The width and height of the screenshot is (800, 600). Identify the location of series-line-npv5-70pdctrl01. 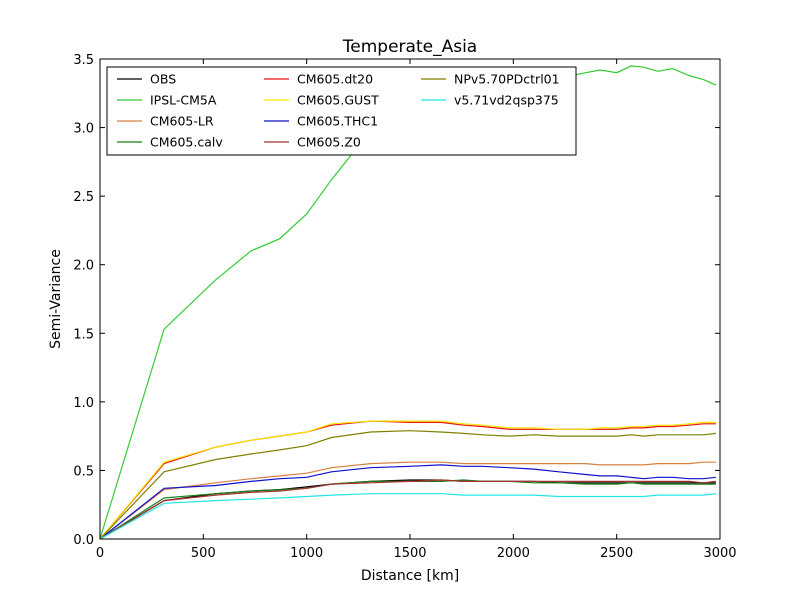
(407, 485).